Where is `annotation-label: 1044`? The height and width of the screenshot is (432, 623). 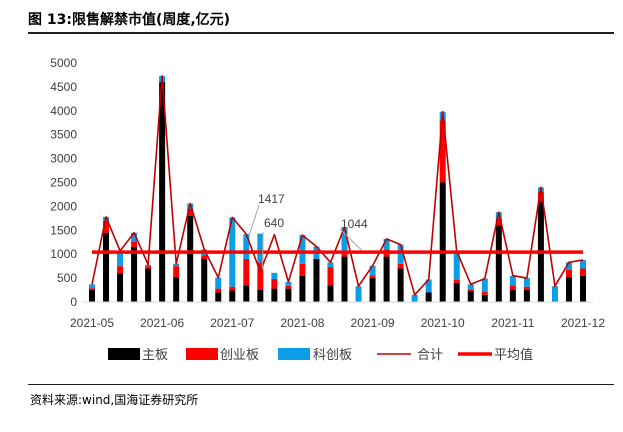
annotation-label: 1044 is located at coordinates (354, 224).